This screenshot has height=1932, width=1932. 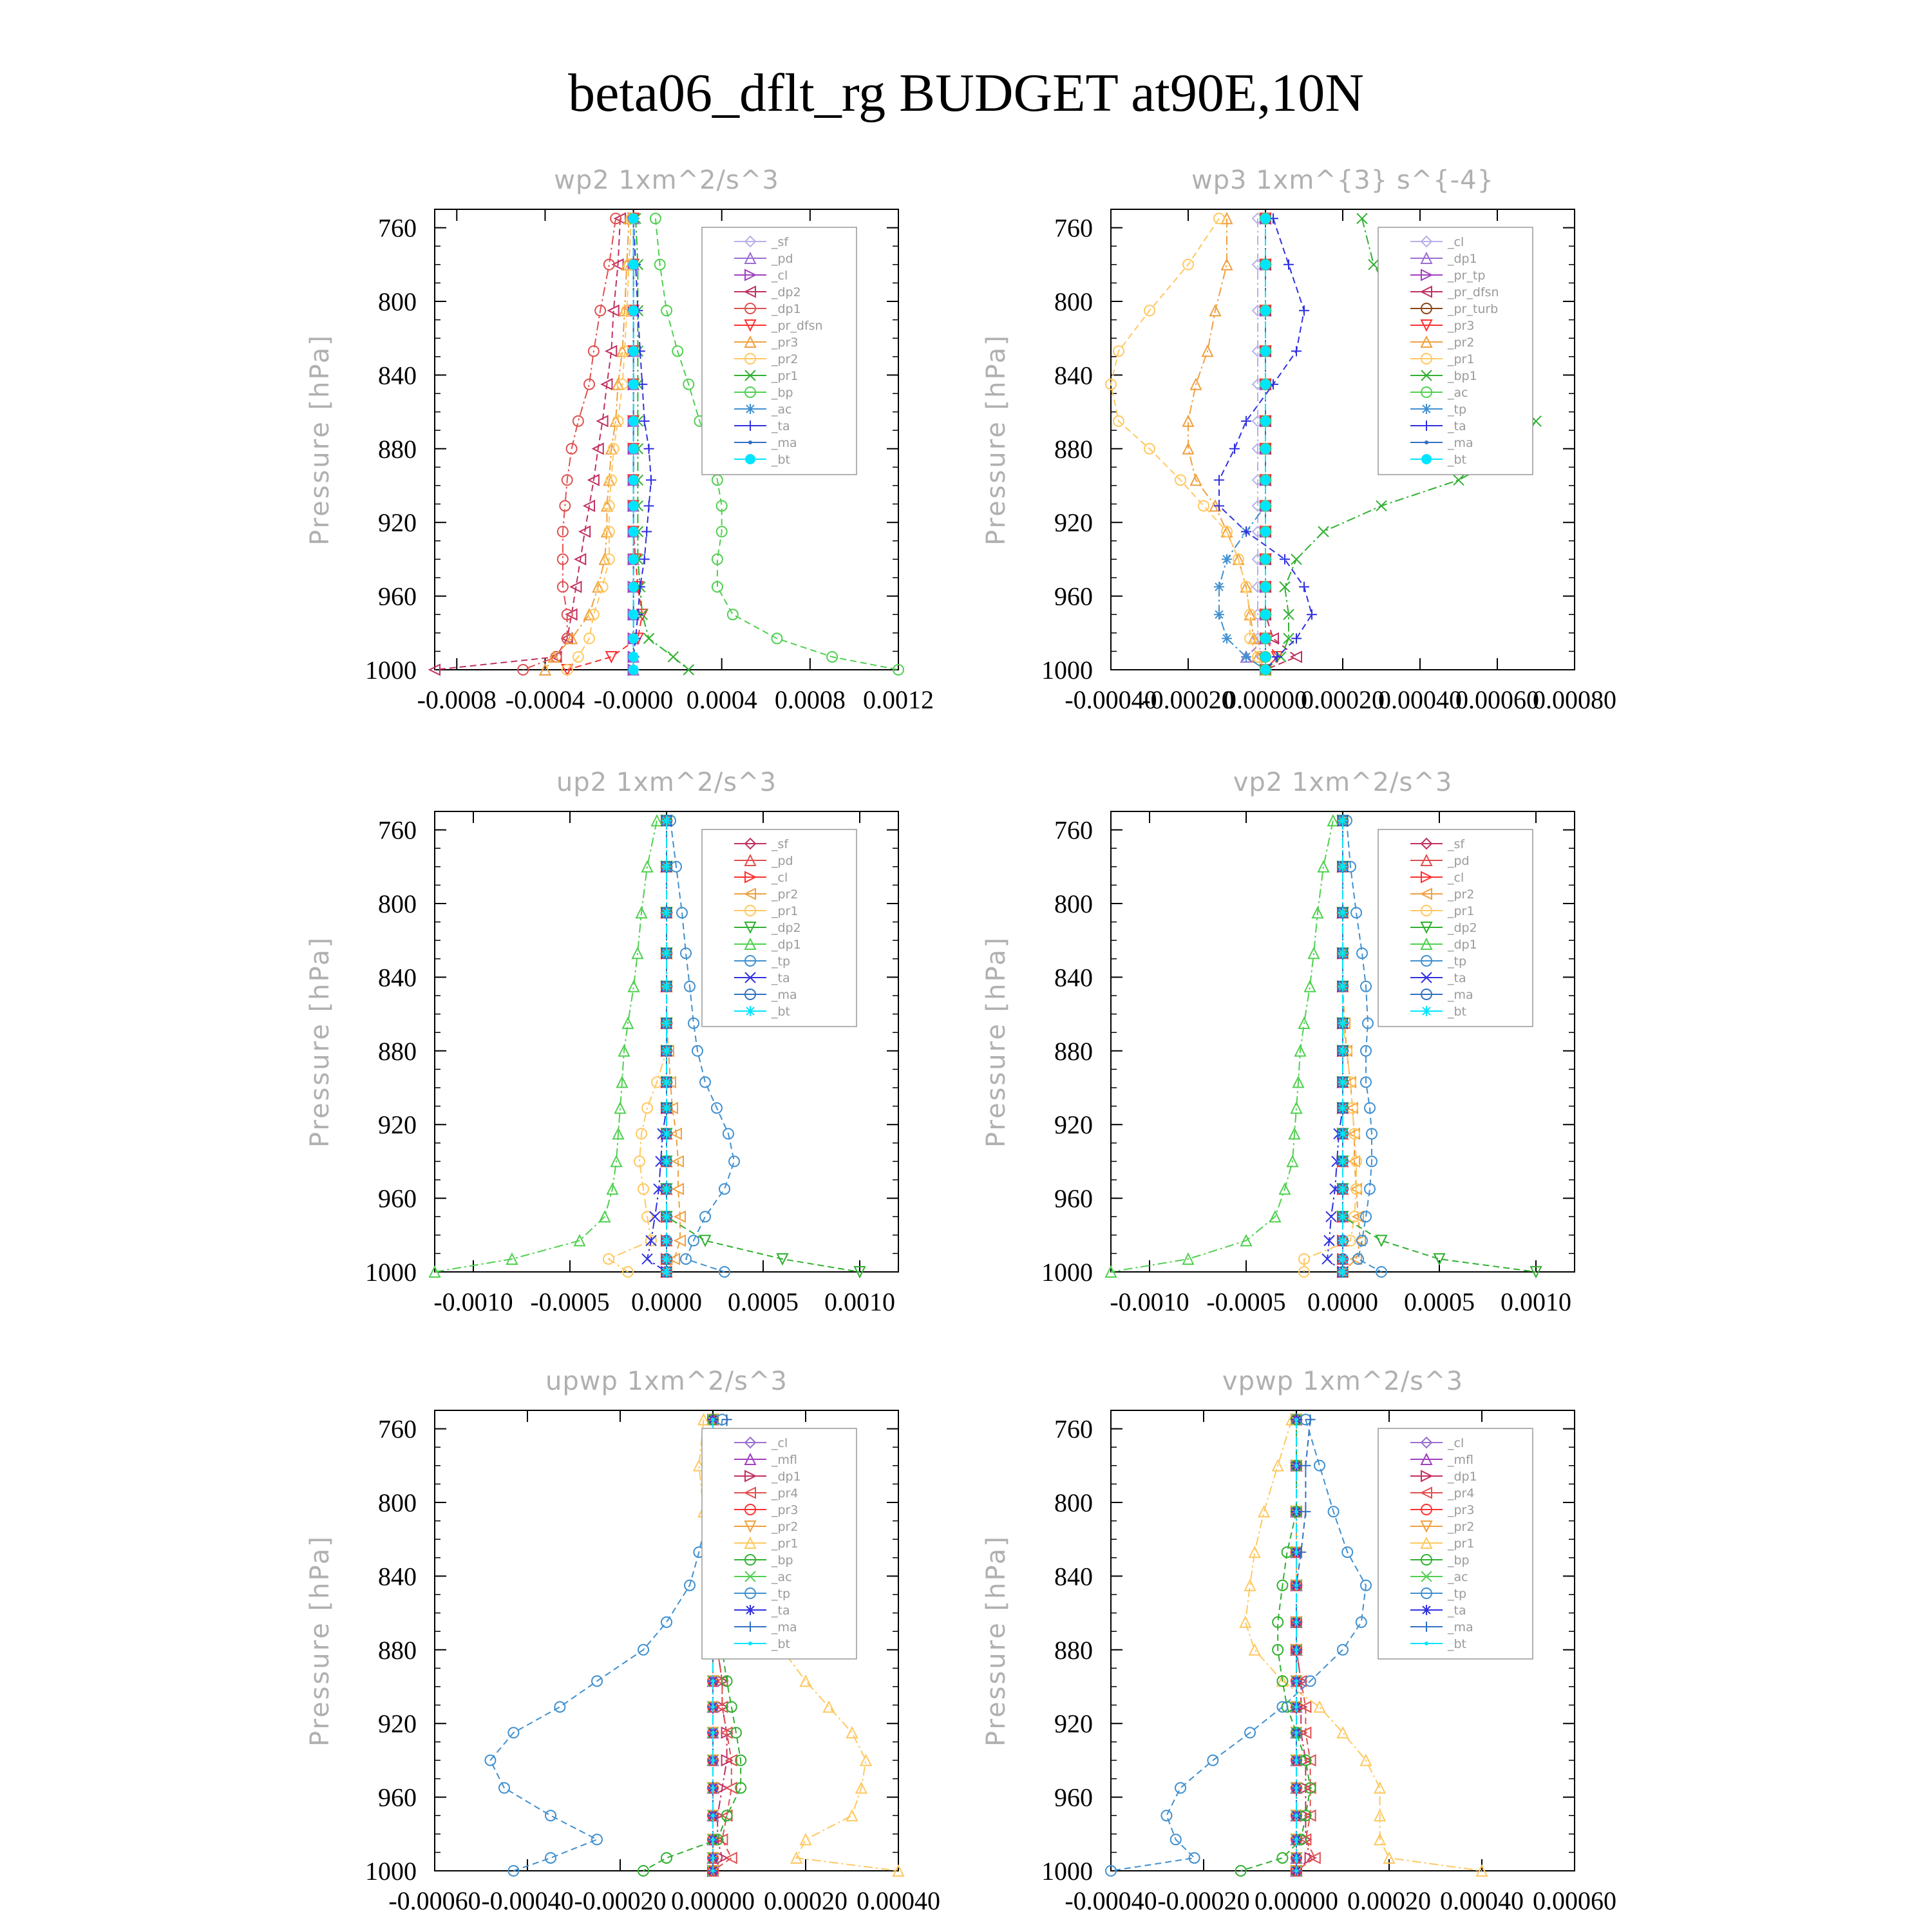 I want to click on legend-item: _tp, so click(x=1438, y=1594).